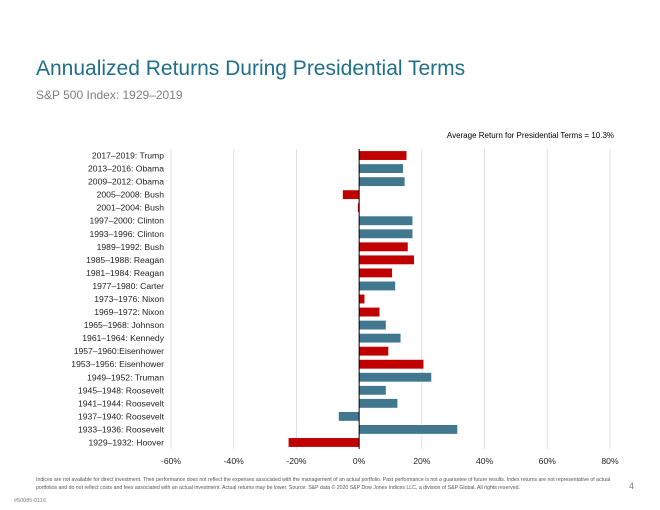  What do you see at coordinates (129, 299) in the screenshot?
I see `category-label: 1973–1976: Nixon` at bounding box center [129, 299].